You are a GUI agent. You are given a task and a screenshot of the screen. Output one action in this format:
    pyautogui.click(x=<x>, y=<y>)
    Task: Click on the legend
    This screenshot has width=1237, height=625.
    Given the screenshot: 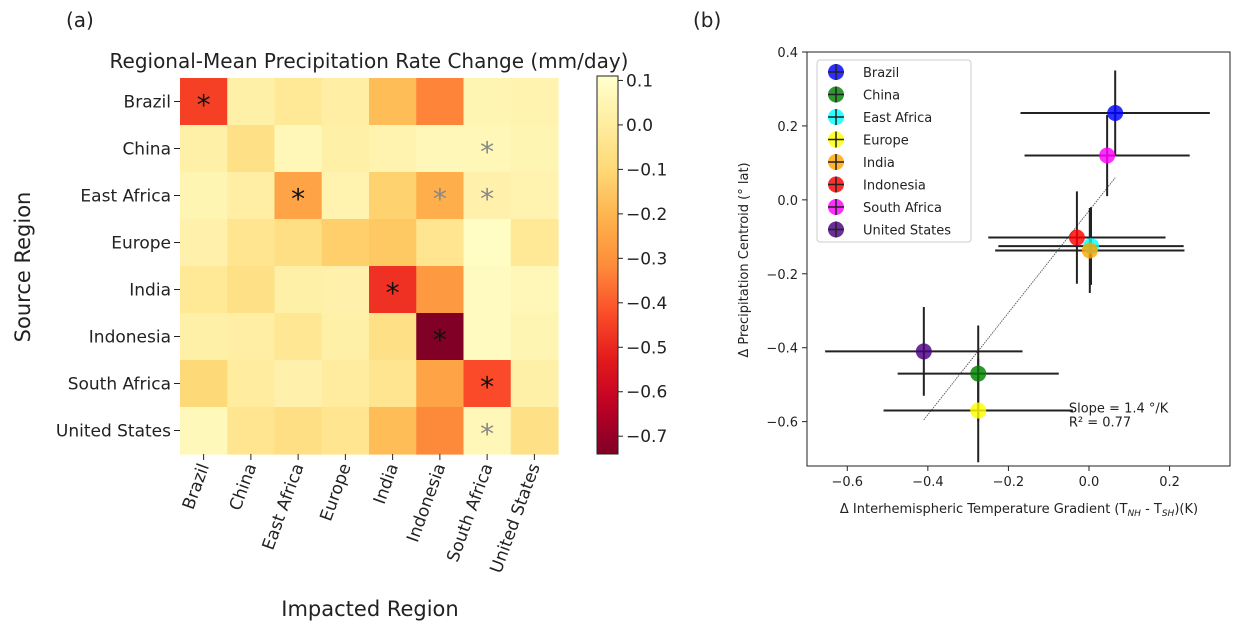 What is the action you would take?
    pyautogui.click(x=894, y=151)
    